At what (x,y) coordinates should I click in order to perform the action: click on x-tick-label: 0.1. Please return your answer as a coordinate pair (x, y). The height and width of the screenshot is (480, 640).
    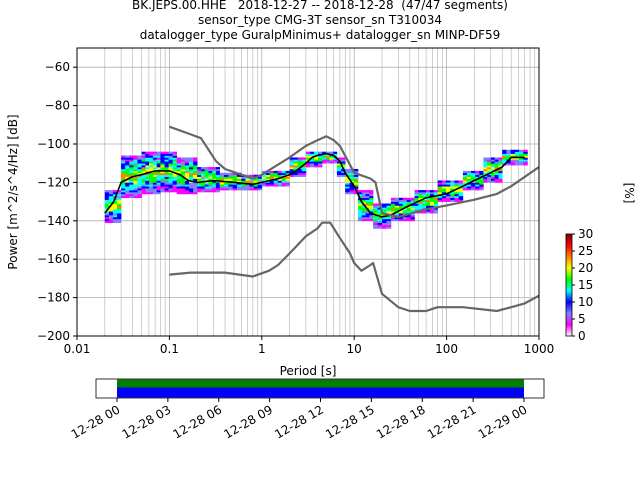
    Looking at the image, I should click on (169, 349).